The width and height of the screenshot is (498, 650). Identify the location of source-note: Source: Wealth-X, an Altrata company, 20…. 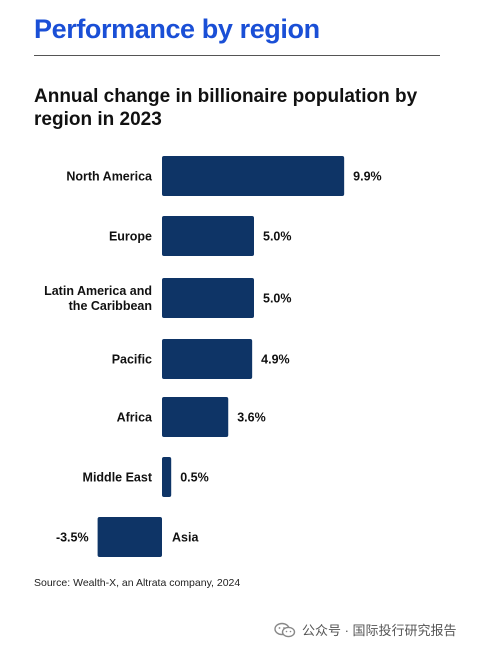
(137, 583).